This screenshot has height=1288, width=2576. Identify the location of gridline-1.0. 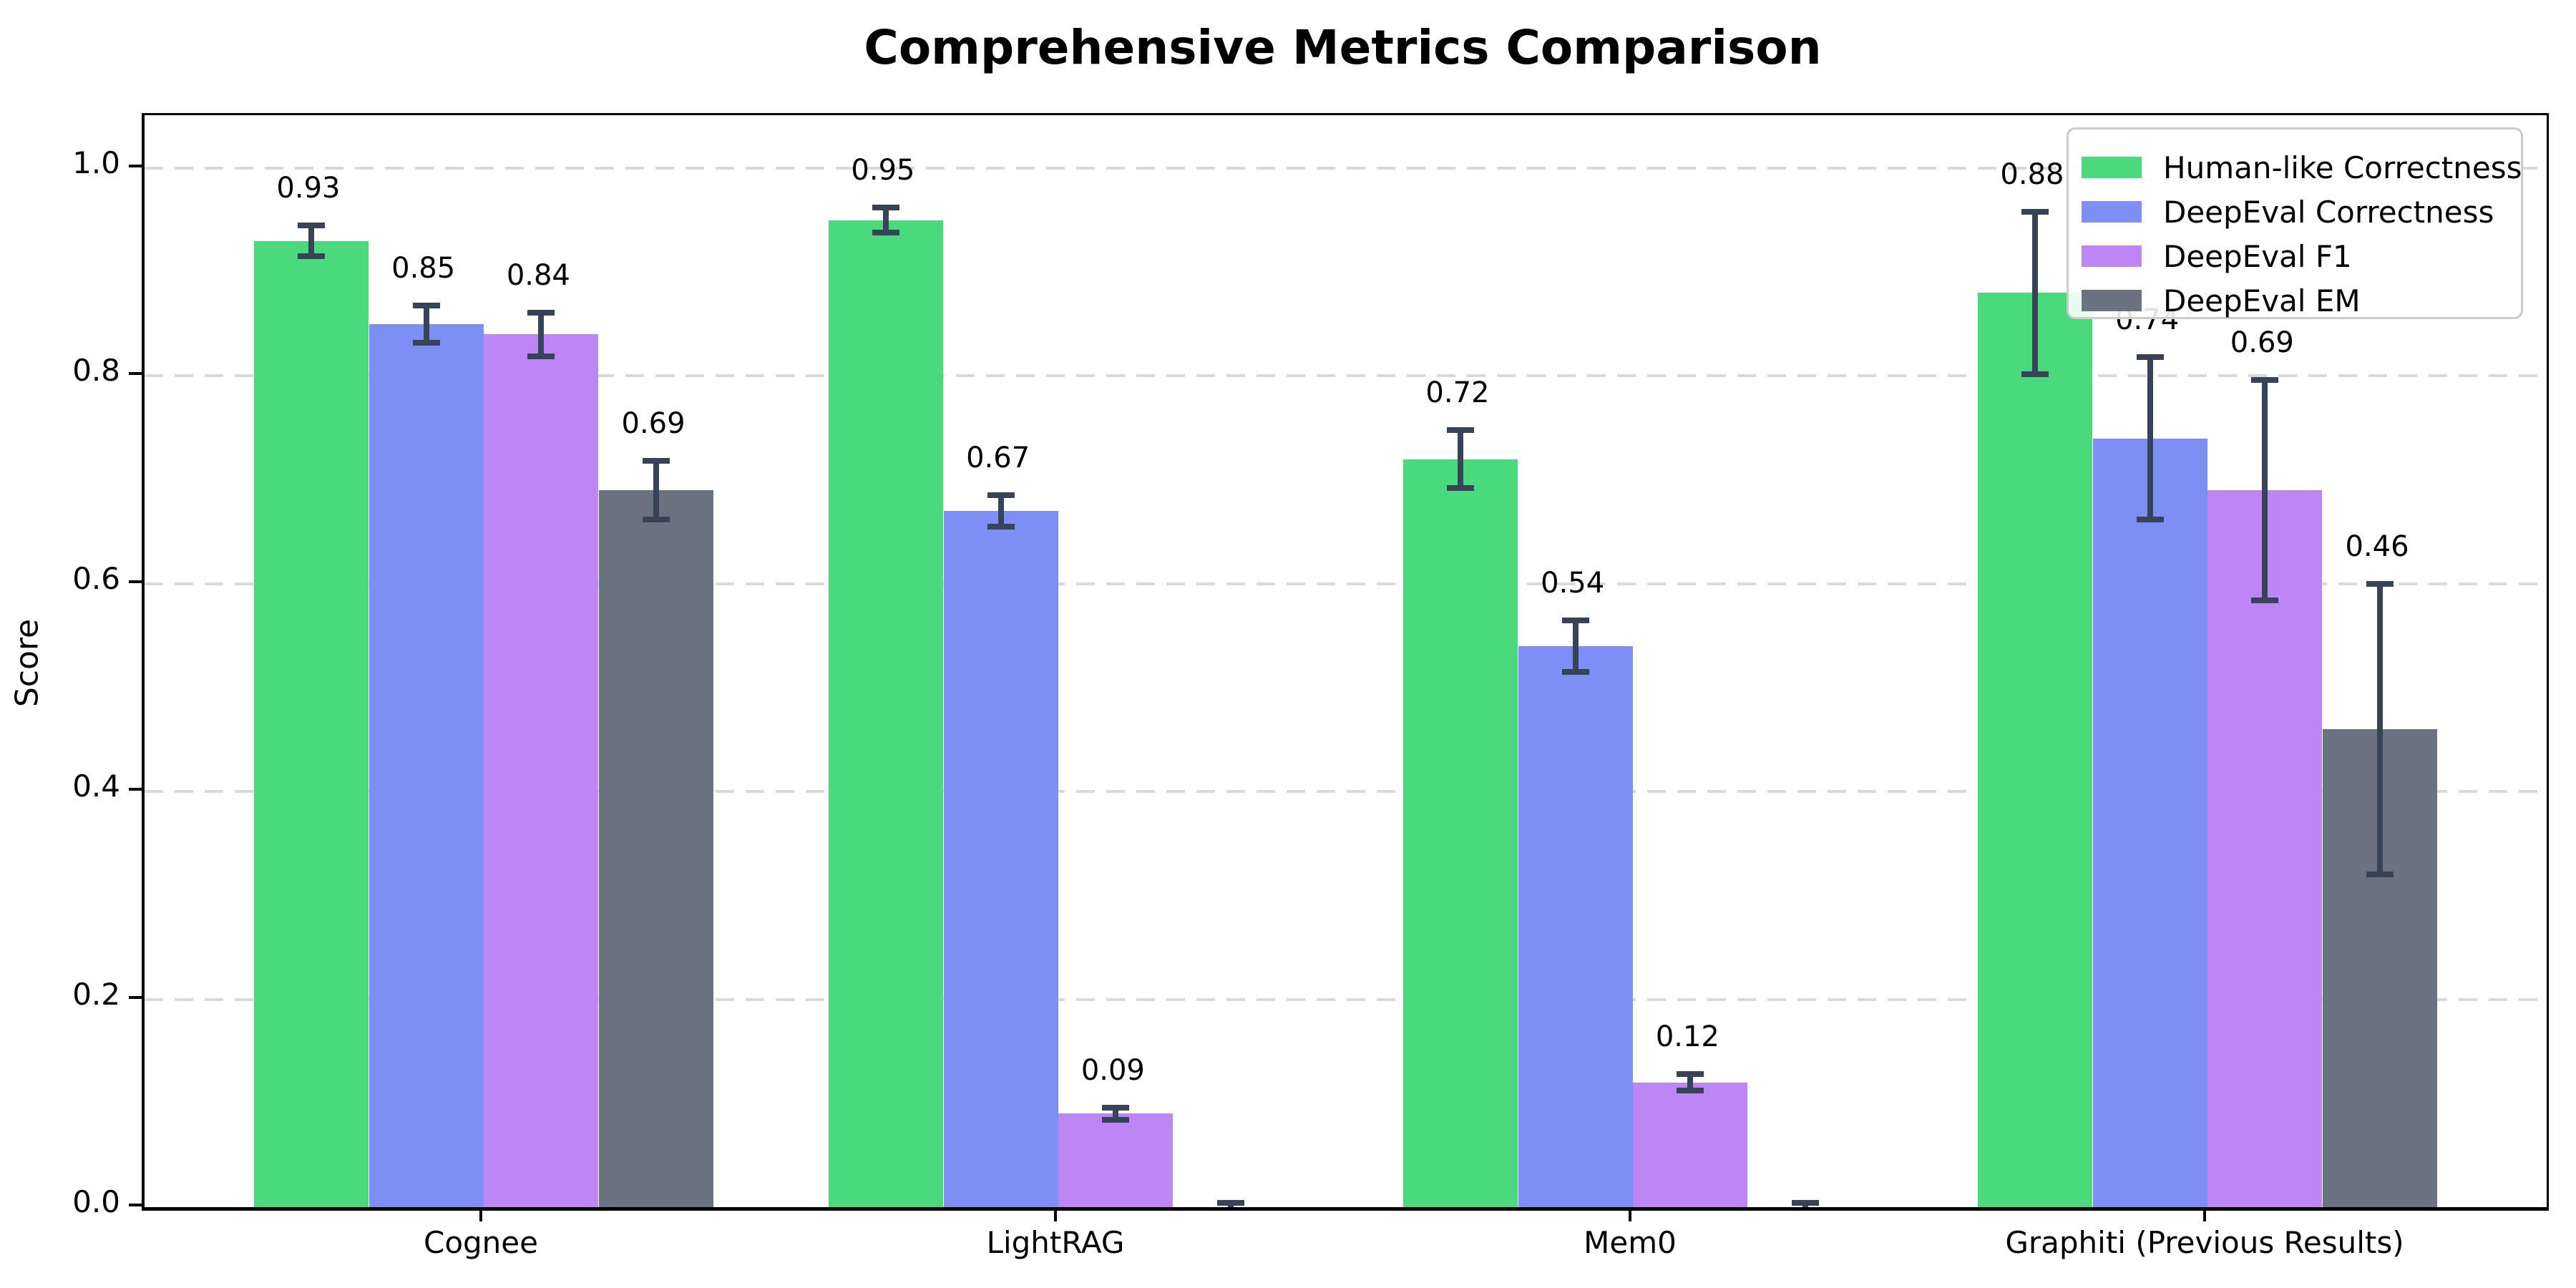
(1346, 168).